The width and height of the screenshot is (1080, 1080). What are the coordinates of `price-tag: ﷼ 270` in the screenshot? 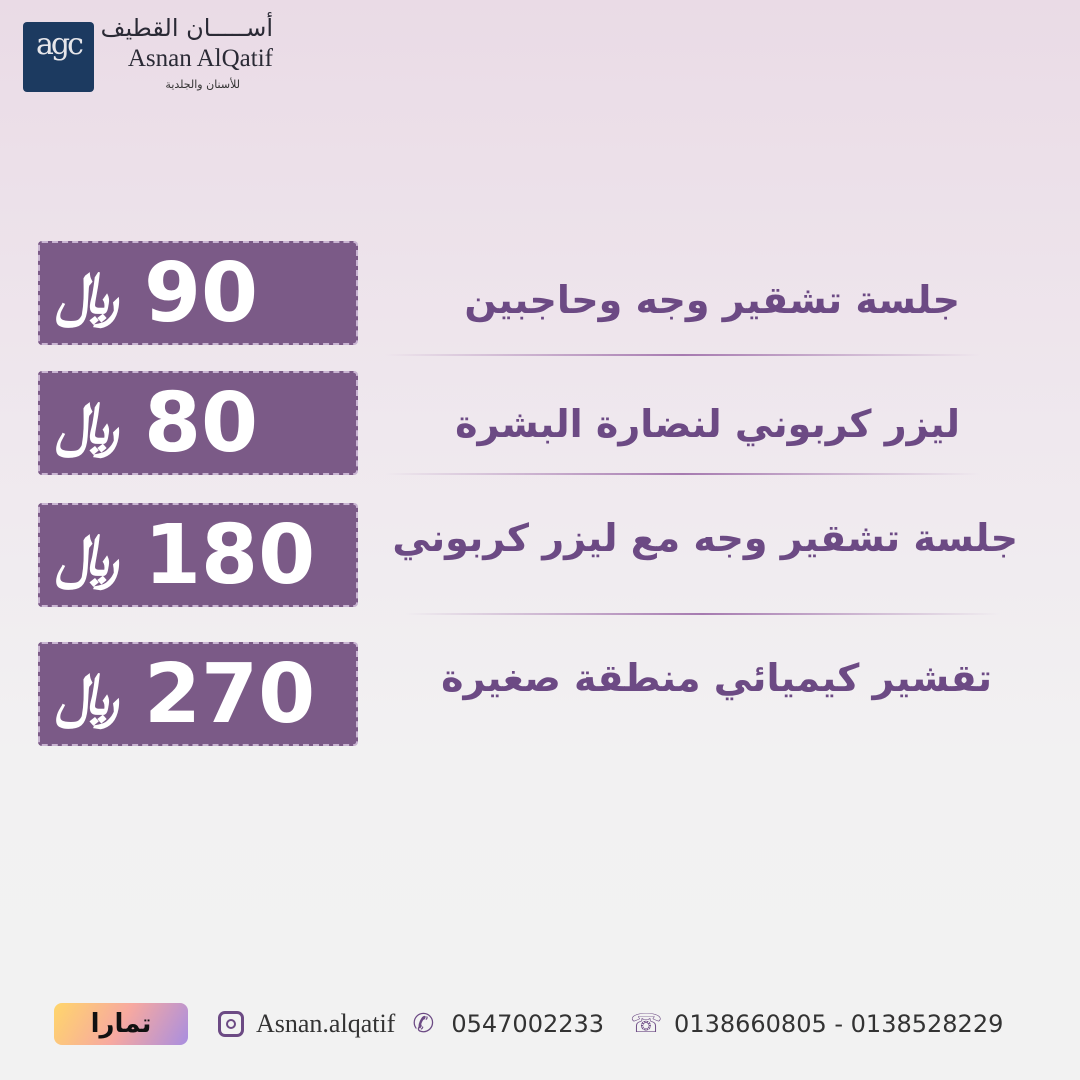 It's located at (198, 694).